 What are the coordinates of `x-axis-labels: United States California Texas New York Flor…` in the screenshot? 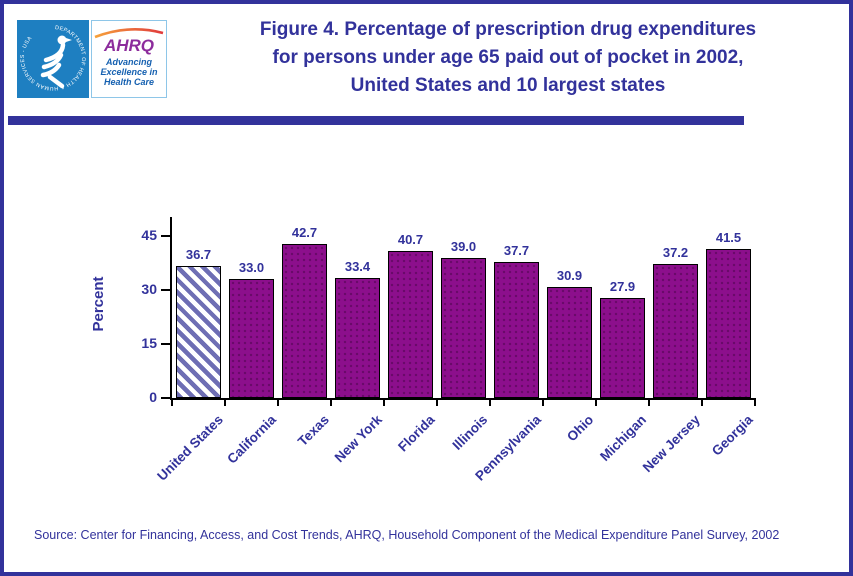 It's located at (455, 459).